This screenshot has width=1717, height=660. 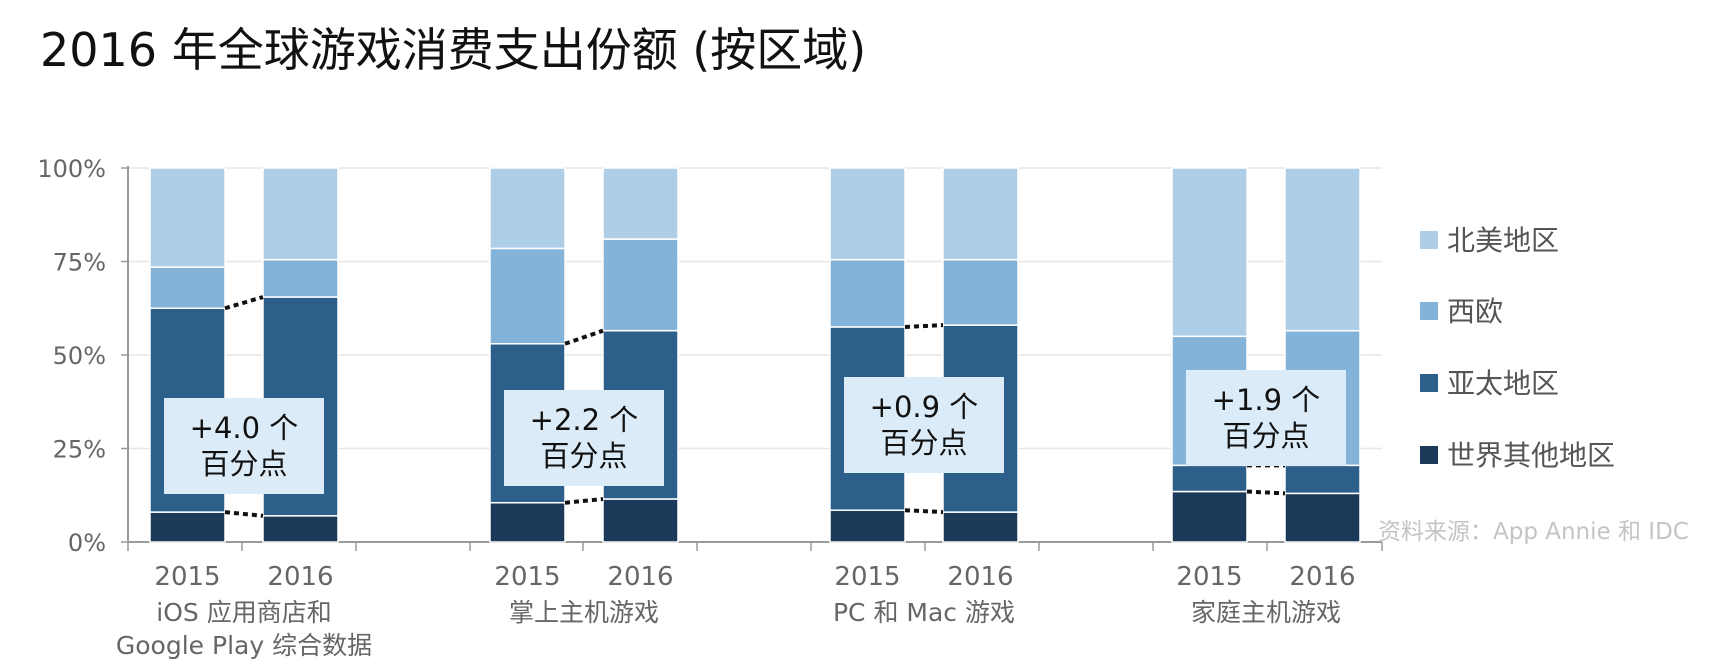 What do you see at coordinates (79, 263) in the screenshot?
I see `y-tick-label: 75%` at bounding box center [79, 263].